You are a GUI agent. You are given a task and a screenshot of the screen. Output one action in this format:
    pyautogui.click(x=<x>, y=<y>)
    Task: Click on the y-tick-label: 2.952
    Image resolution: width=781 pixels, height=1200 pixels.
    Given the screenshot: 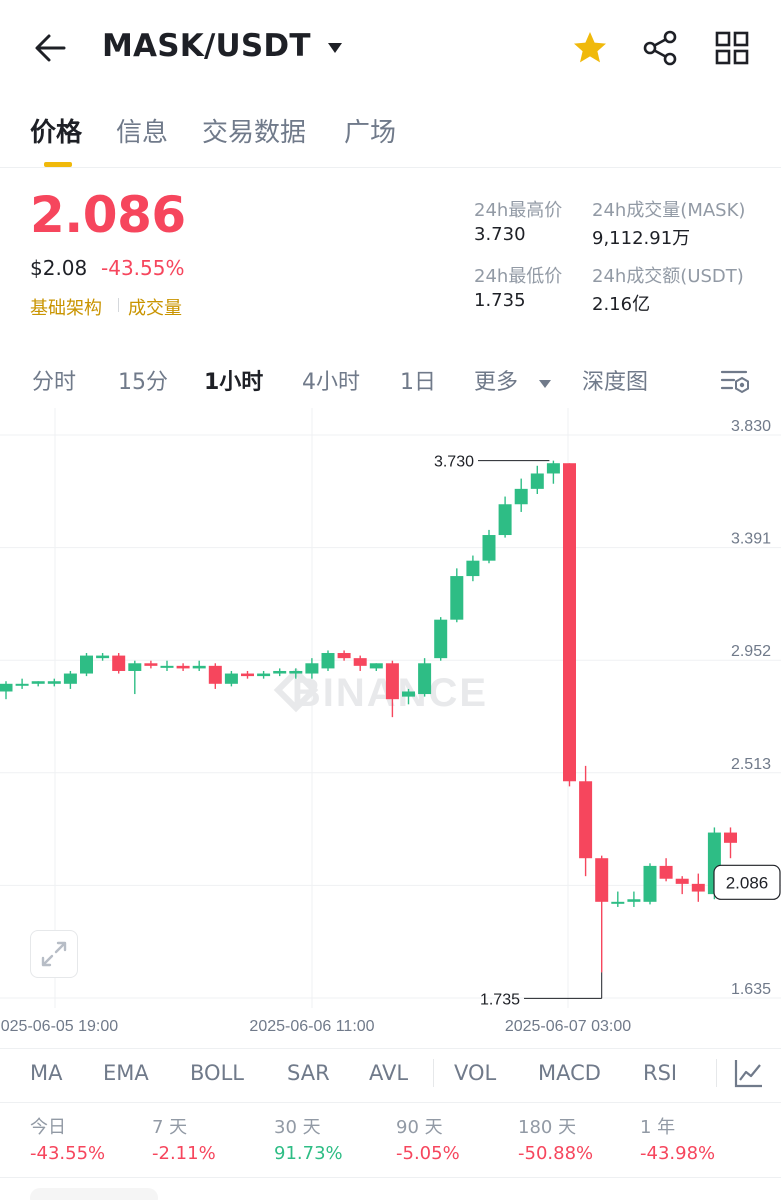 What is the action you would take?
    pyautogui.click(x=751, y=651)
    